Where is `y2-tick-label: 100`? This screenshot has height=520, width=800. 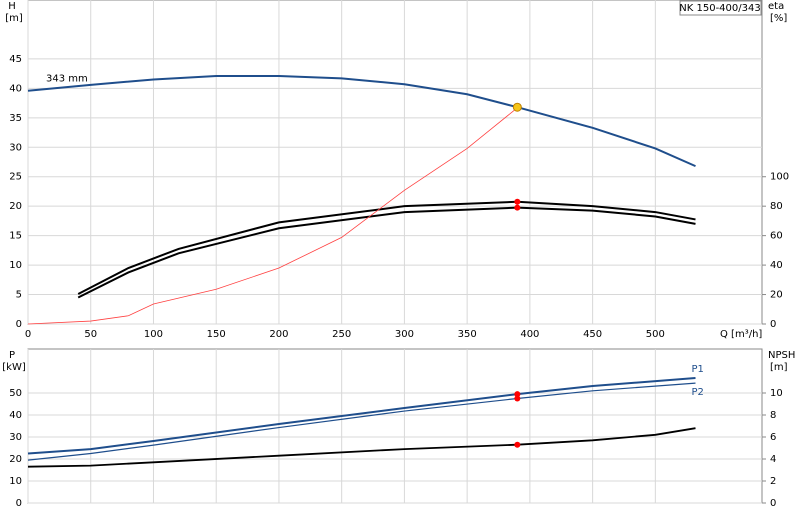 y2-tick-label: 100 is located at coordinates (779, 177).